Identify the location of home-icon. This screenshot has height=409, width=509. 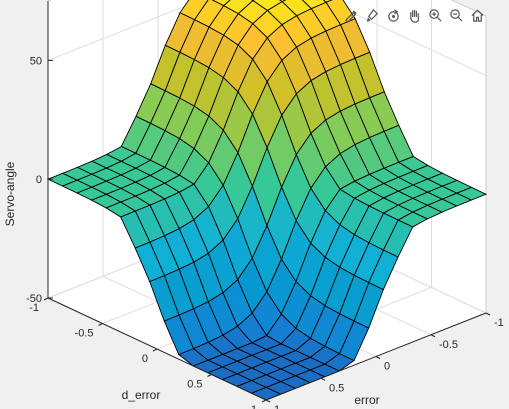
(477, 15).